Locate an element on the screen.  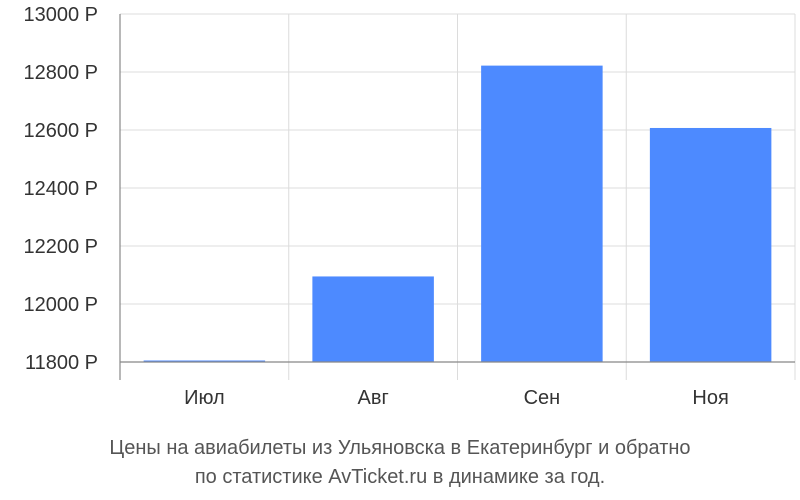
y-tick-label: 13000 Р is located at coordinates (60, 15).